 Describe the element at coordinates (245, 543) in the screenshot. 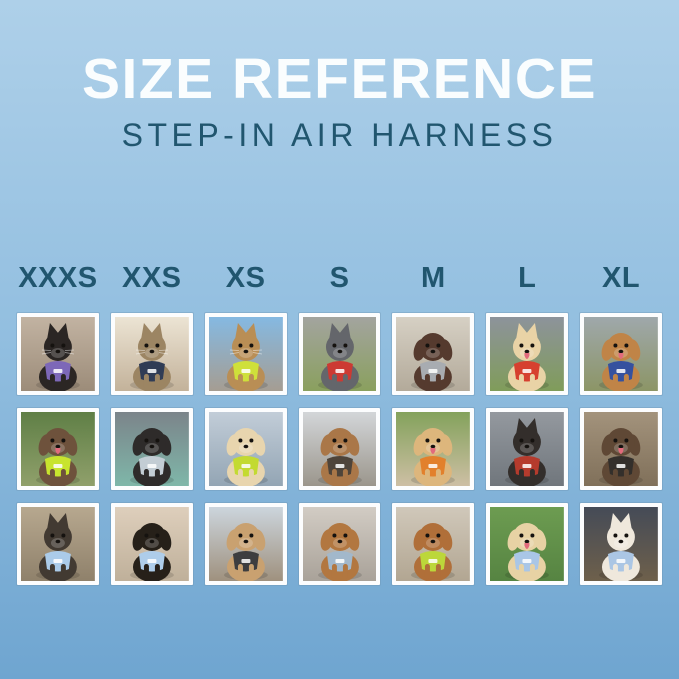

I see `photo-xs-row3` at that location.